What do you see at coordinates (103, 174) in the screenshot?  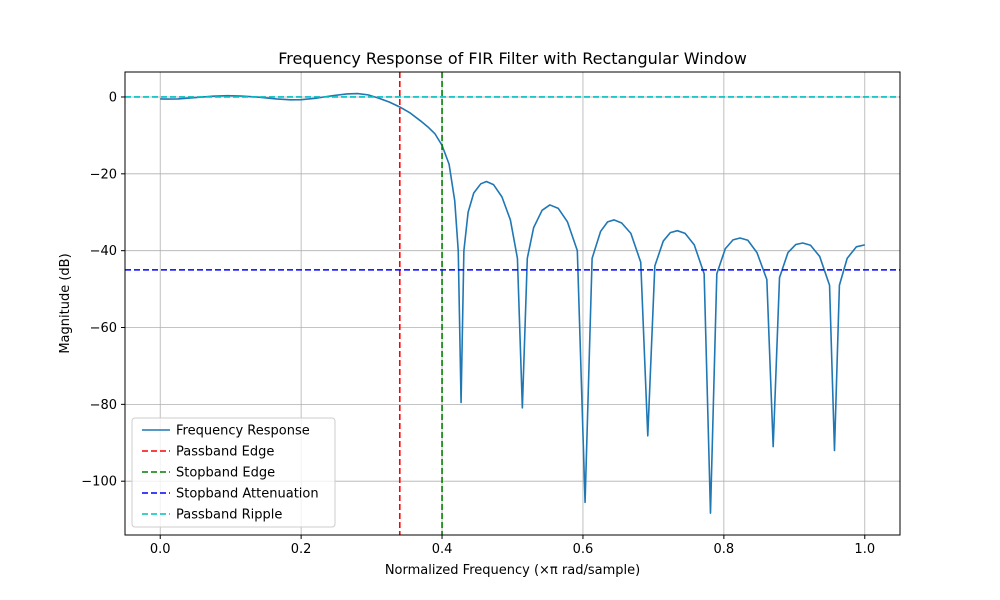 I see `y-tick-label: −20` at bounding box center [103, 174].